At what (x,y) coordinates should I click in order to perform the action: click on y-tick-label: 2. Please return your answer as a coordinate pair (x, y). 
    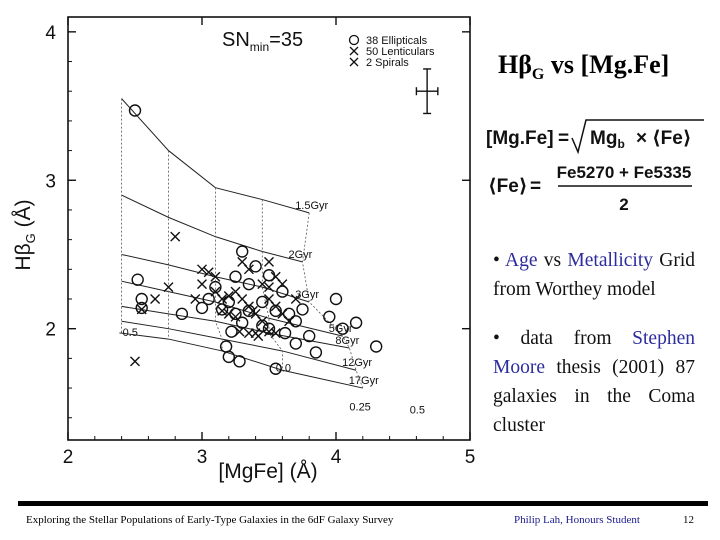
    Looking at the image, I should click on (50, 330).